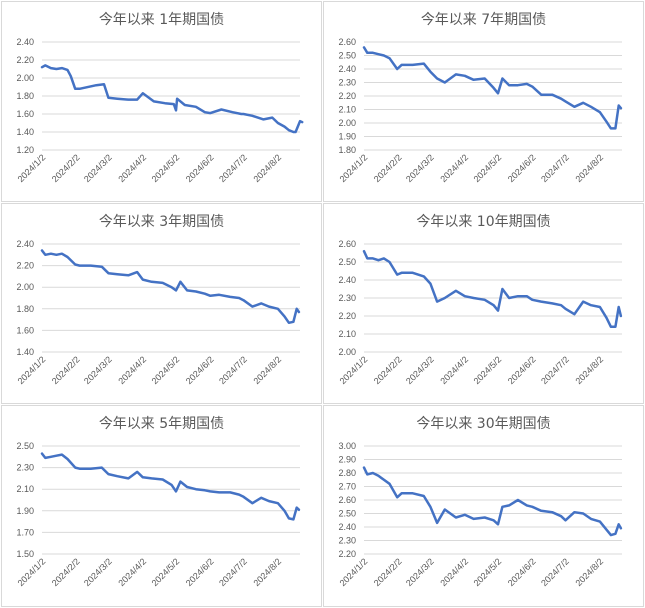 The image size is (645, 608). What do you see at coordinates (25, 150) in the screenshot?
I see `y-tick-label: 1.20` at bounding box center [25, 150].